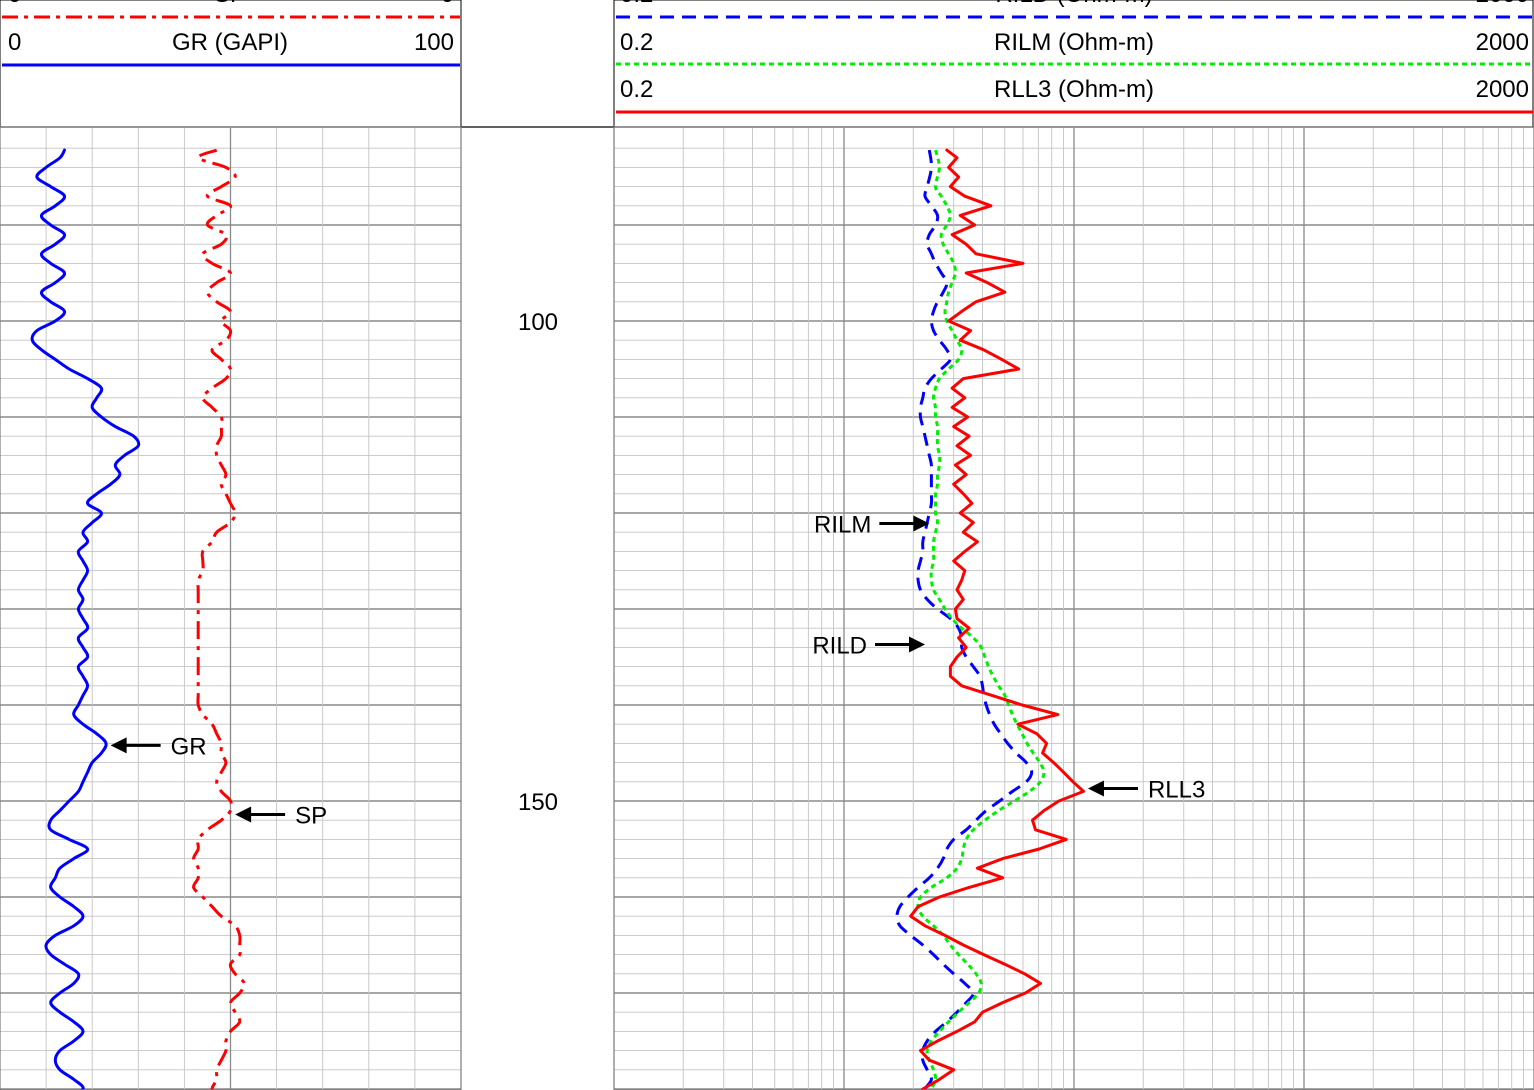 The height and width of the screenshot is (1090, 1534). Describe the element at coordinates (219, 619) in the screenshot. I see `sp-curve` at that location.